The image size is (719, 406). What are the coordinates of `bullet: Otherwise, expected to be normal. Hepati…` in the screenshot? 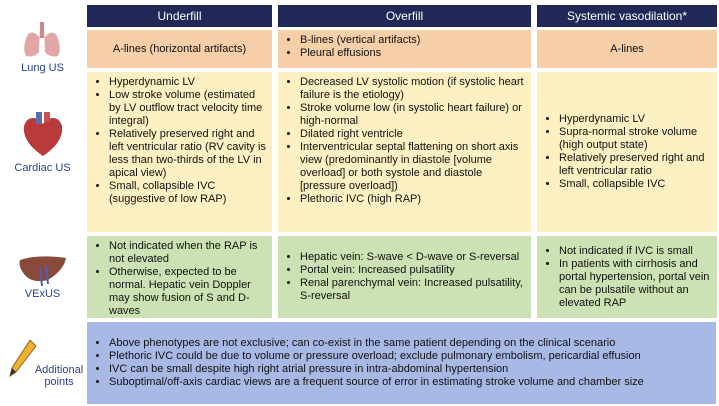 It's located at (187, 292).